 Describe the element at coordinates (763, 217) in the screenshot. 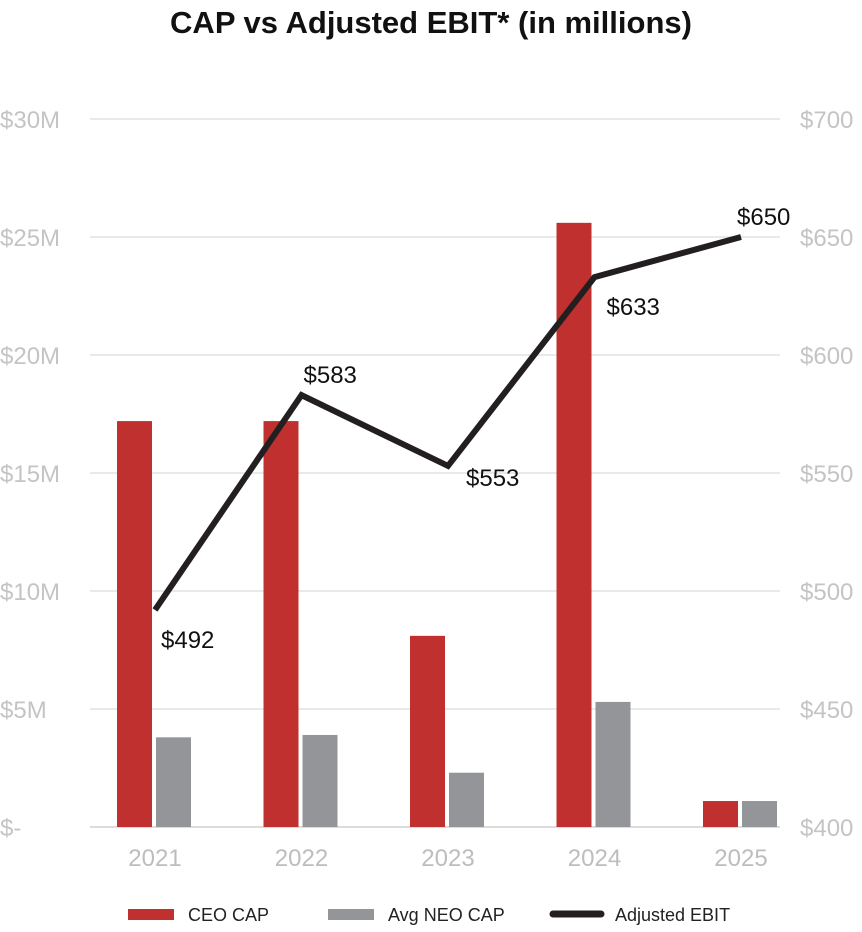

I see `ebit-data-label: $650` at that location.